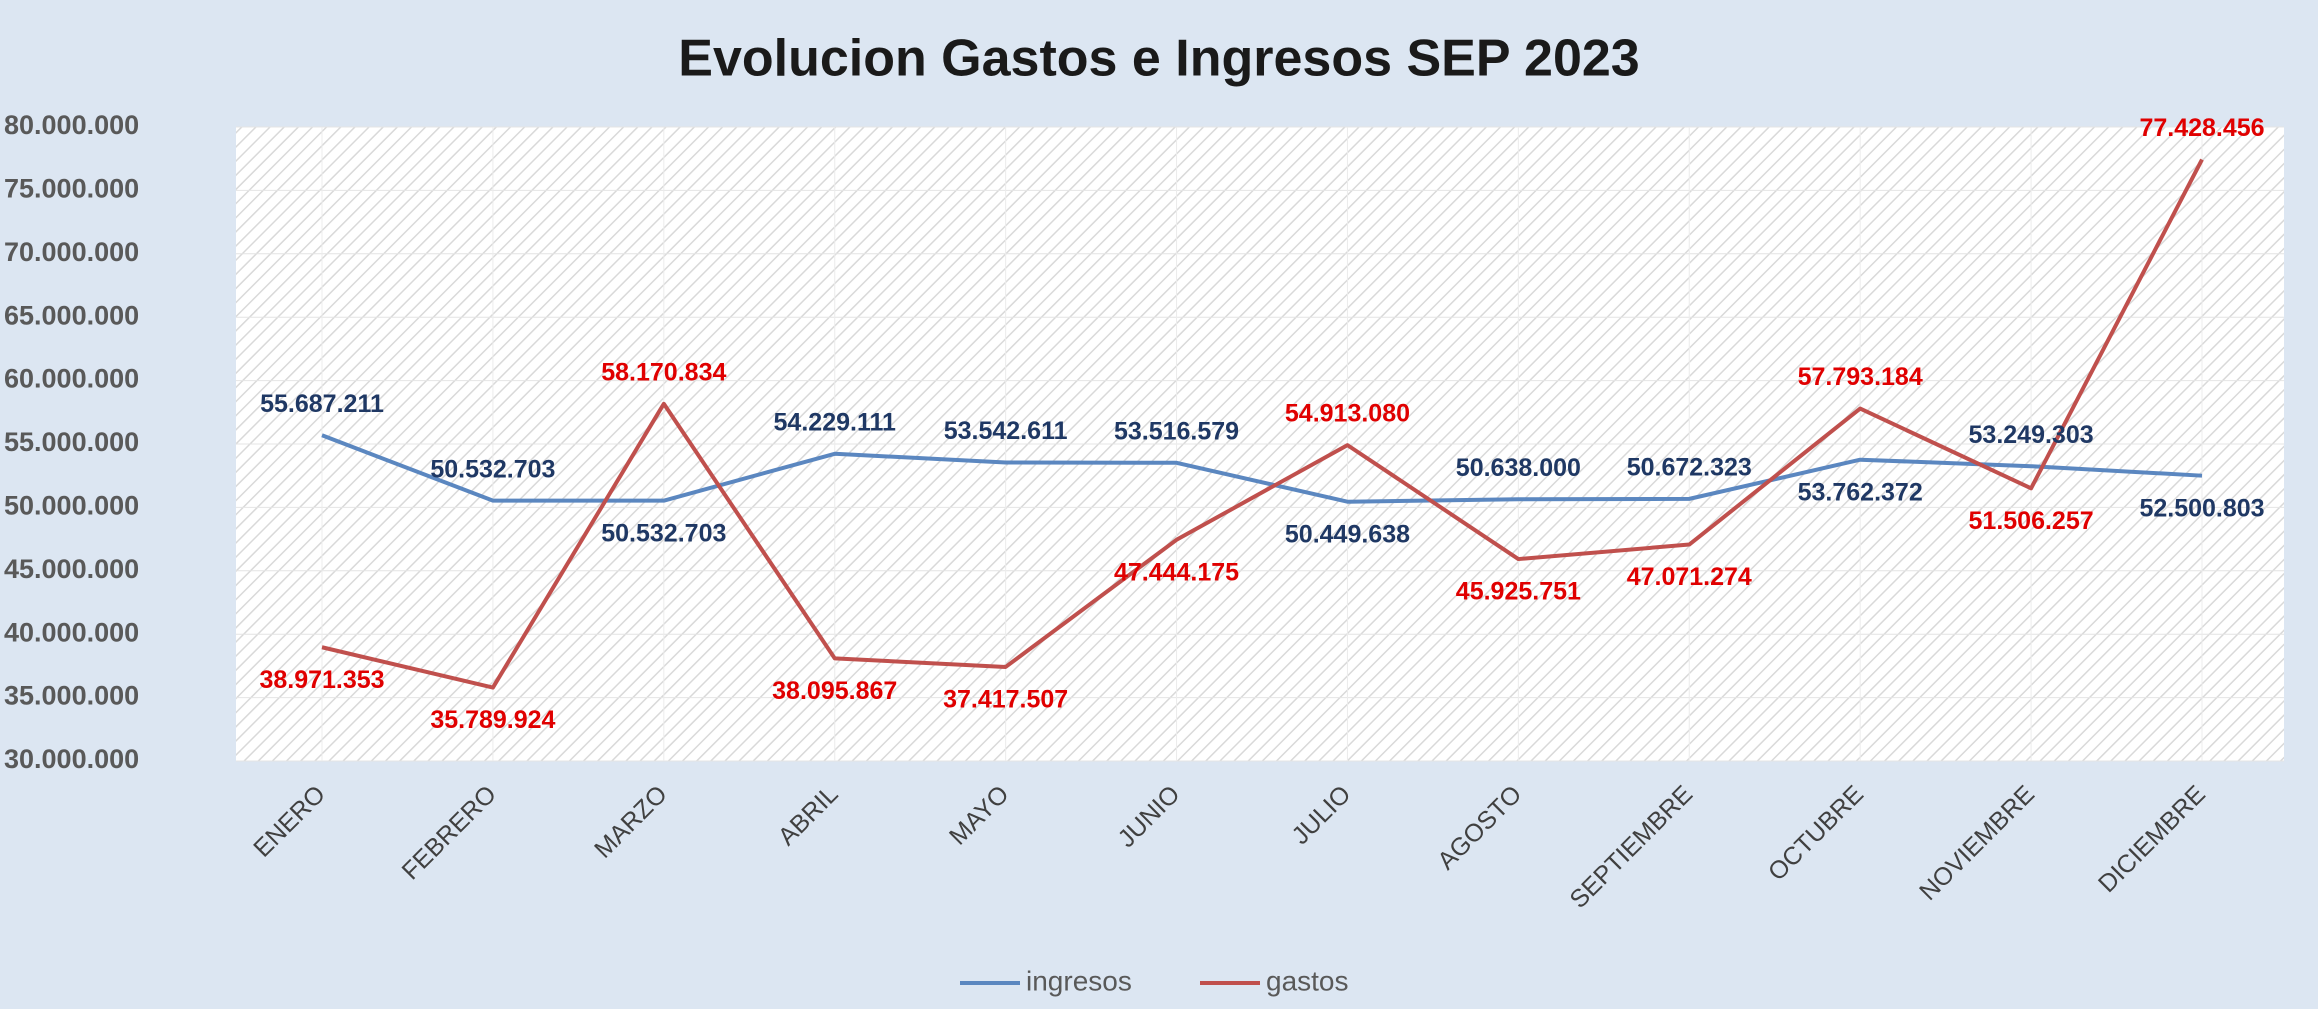 The image size is (2318, 1009). Describe the element at coordinates (1079, 980) in the screenshot. I see `legend-label: ingresos` at that location.